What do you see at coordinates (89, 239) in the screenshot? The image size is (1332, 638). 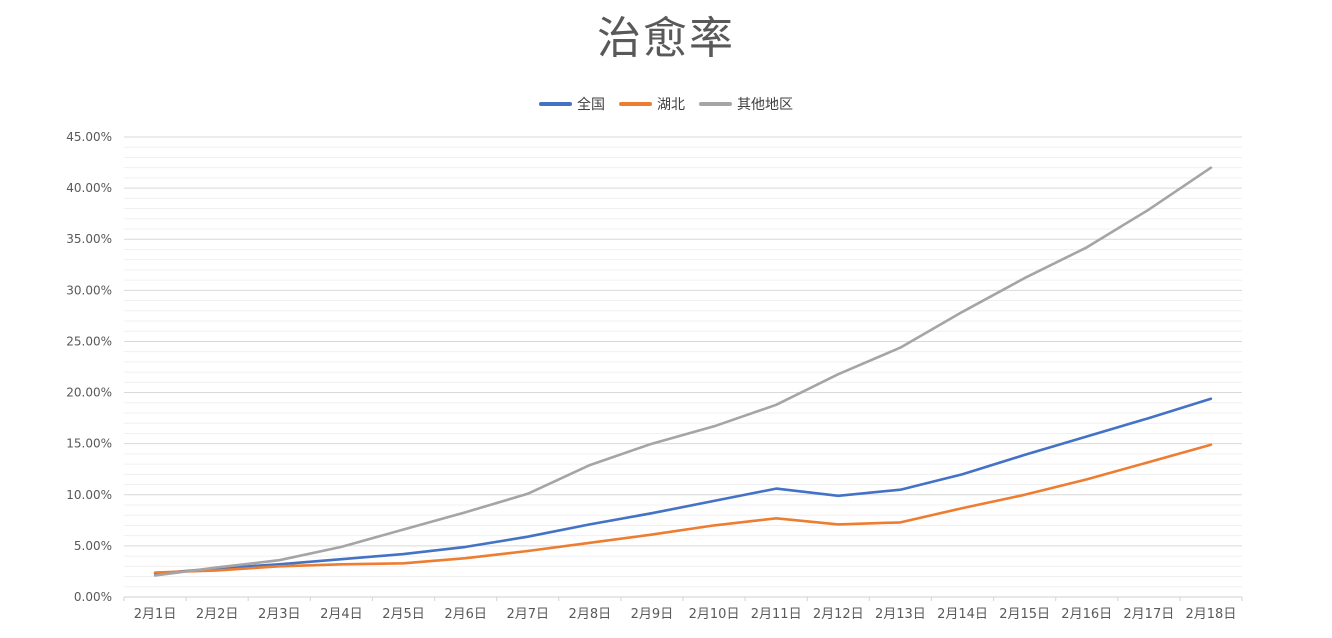 I see `y-axis-label: 35.00%` at bounding box center [89, 239].